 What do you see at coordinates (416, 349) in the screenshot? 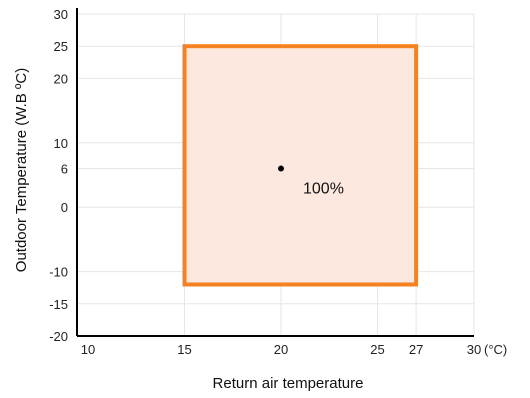
I see `x-tick-label: 27` at bounding box center [416, 349].